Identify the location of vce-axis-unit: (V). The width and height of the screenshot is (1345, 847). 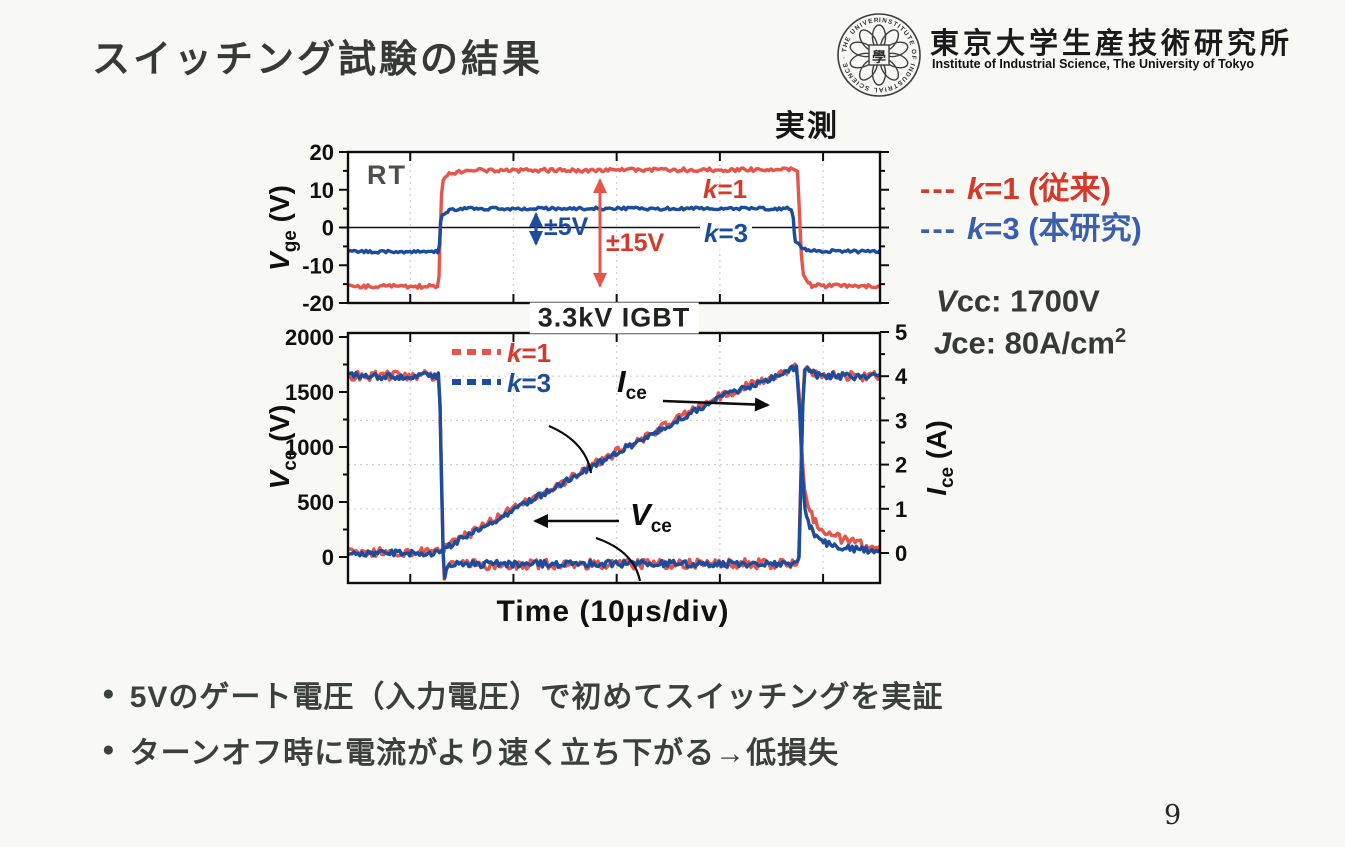
(280, 427).